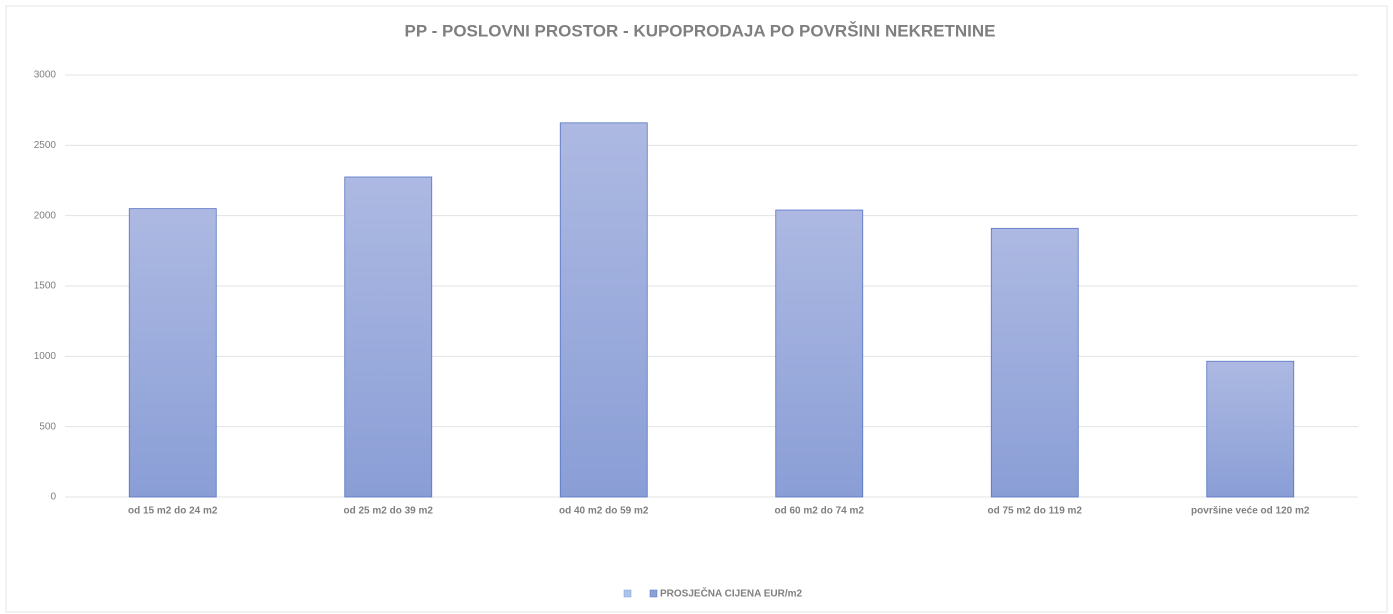  What do you see at coordinates (731, 593) in the screenshot?
I see `legend-label: PROSJEČNA CIJENA EUR/m2` at bounding box center [731, 593].